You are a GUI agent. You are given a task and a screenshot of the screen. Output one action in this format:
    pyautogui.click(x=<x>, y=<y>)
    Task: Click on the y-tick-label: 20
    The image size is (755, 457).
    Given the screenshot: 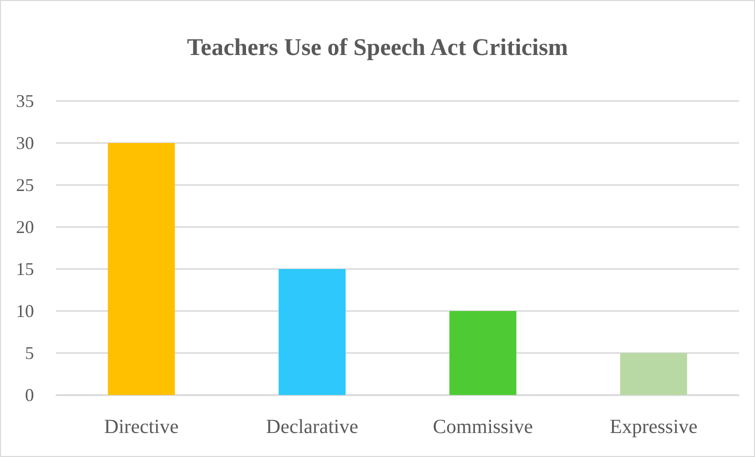 What is the action you would take?
    pyautogui.click(x=25, y=227)
    